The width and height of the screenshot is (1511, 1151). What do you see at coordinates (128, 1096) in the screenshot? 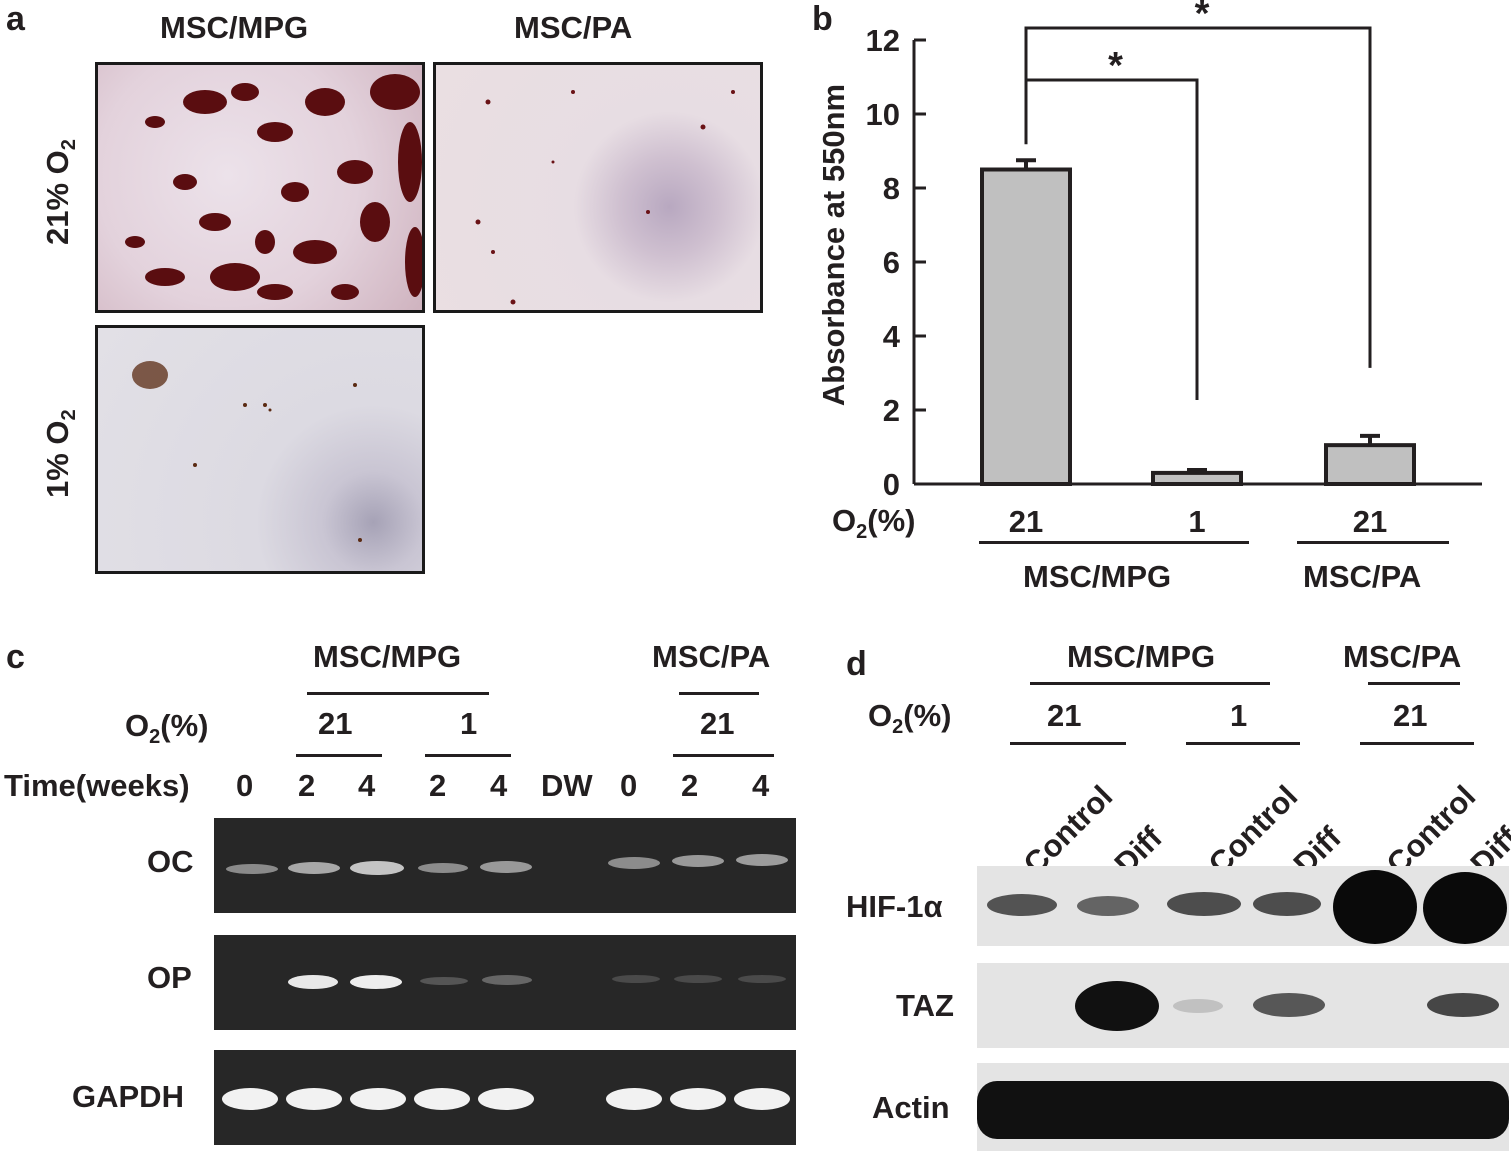
I see `gene-label-gapdh: GAPDH` at bounding box center [128, 1096].